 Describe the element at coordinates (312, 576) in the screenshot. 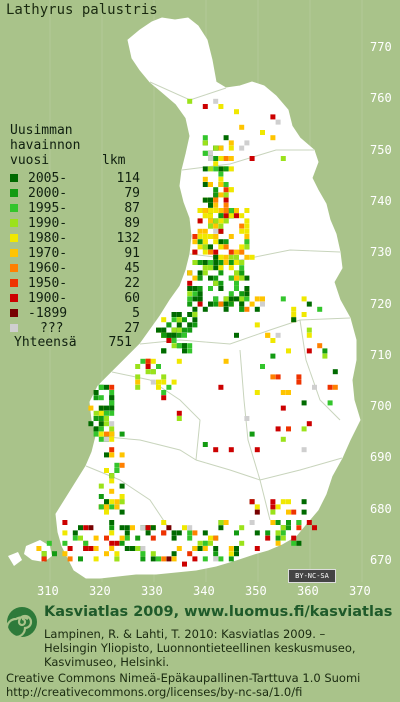

I see `cc-license-badge: BY-NC-SA` at that location.